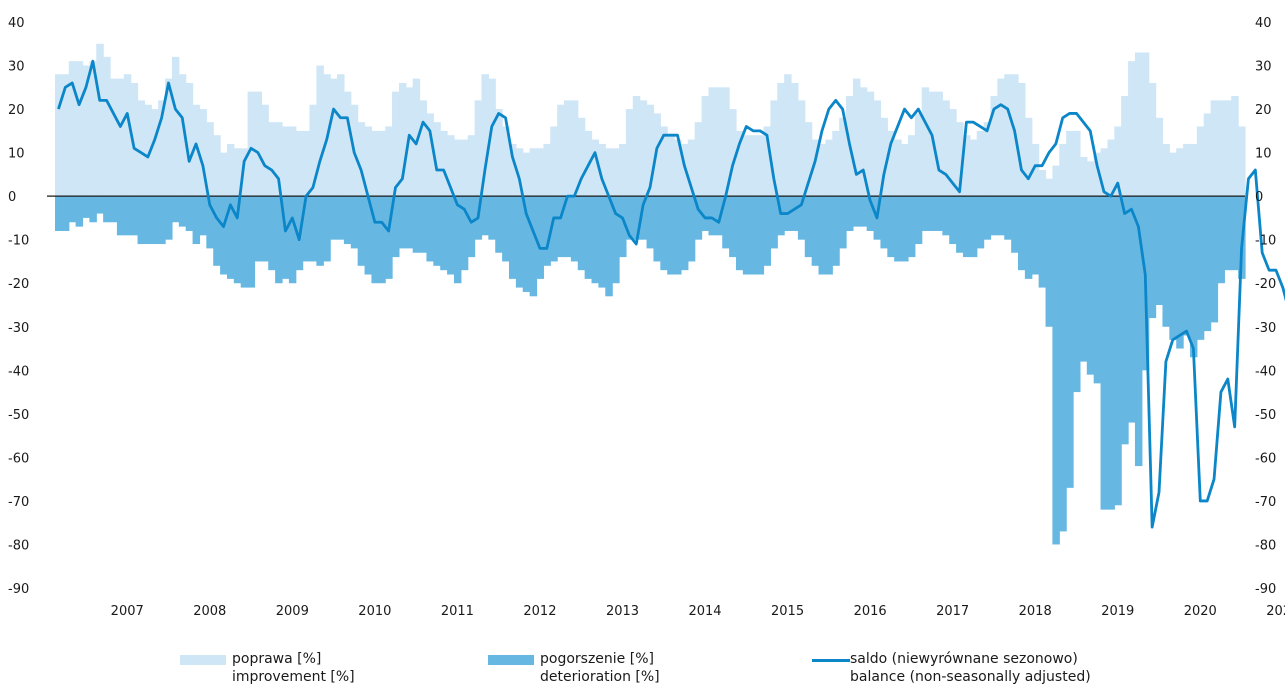 The height and width of the screenshot is (689, 1285). What do you see at coordinates (18, 241) in the screenshot?
I see `y-tick-label-left: -10` at bounding box center [18, 241].